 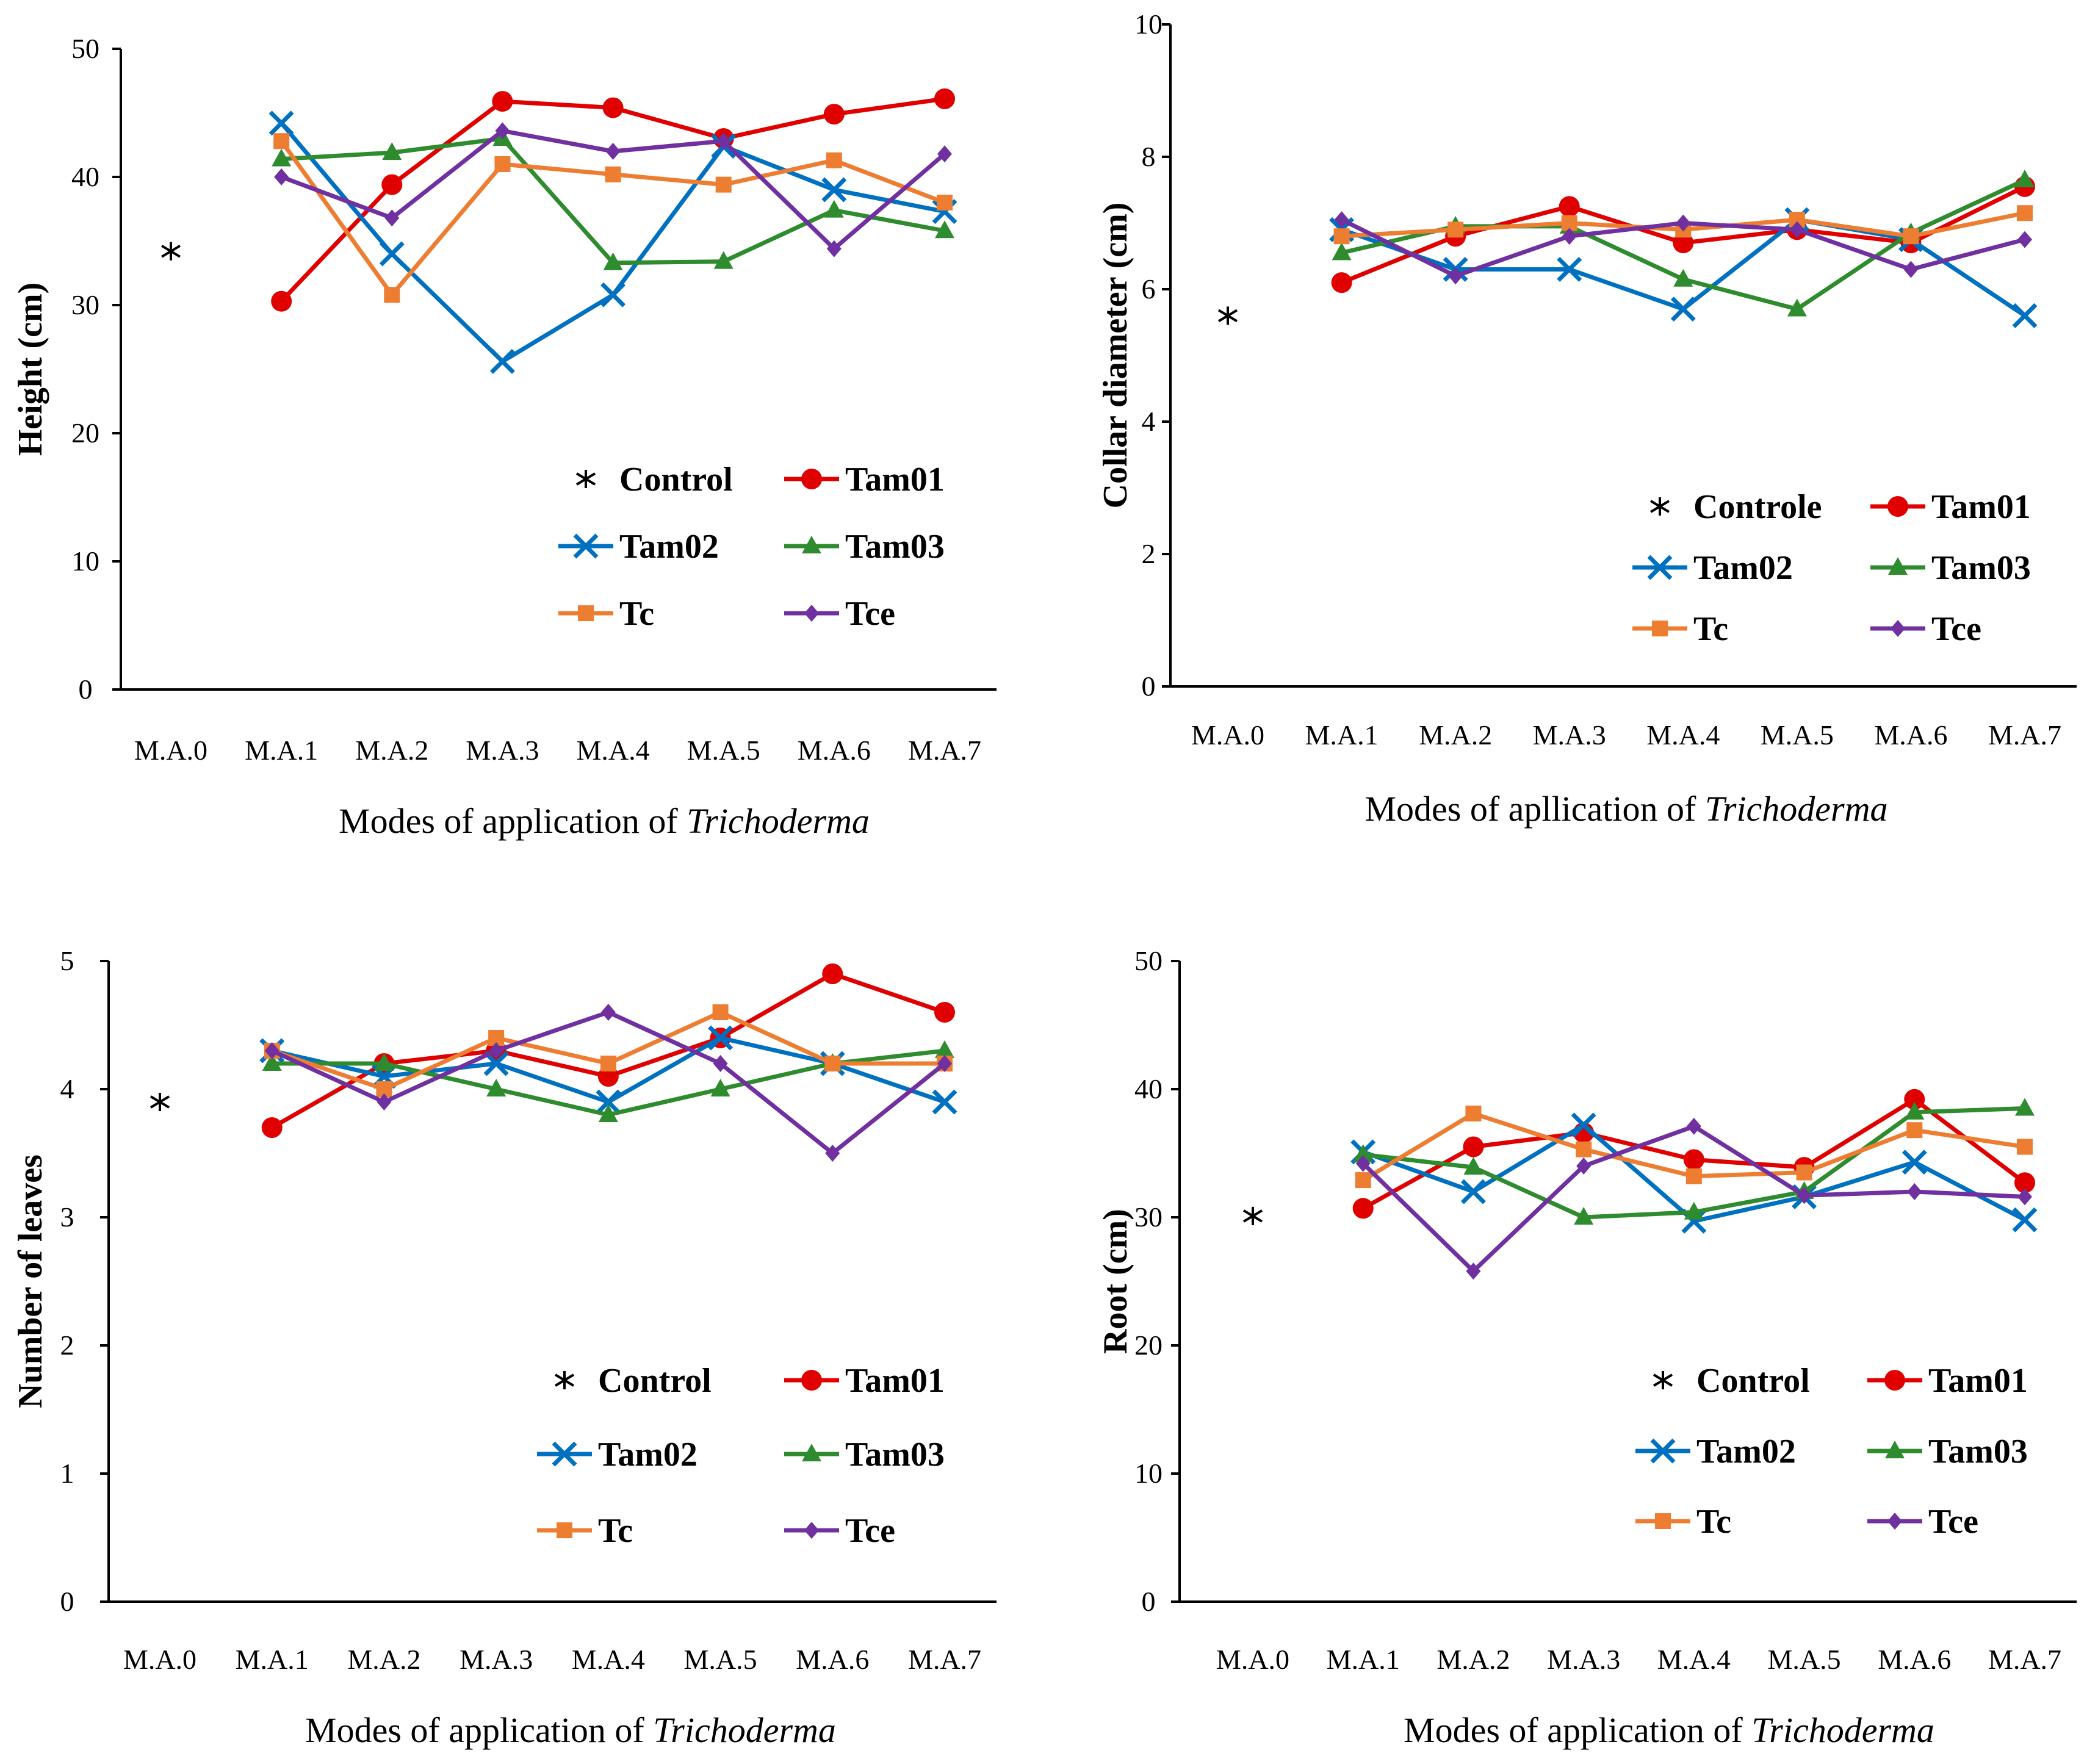 I want to click on x-axis-title-text: Modes of application of, so click(x=513, y=821).